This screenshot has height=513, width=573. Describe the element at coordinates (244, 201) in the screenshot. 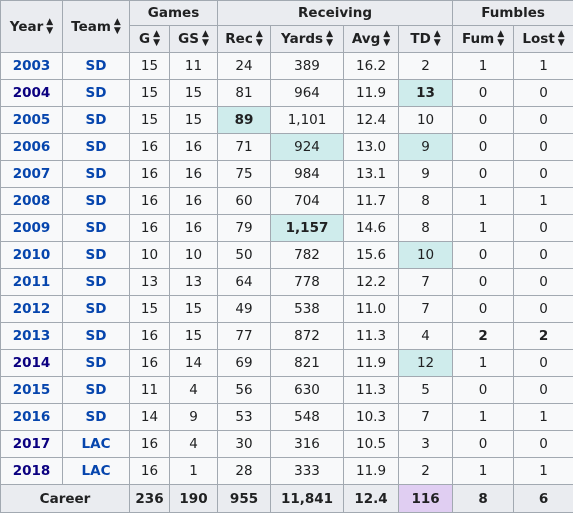

I see `cell-rec: 60` at that location.